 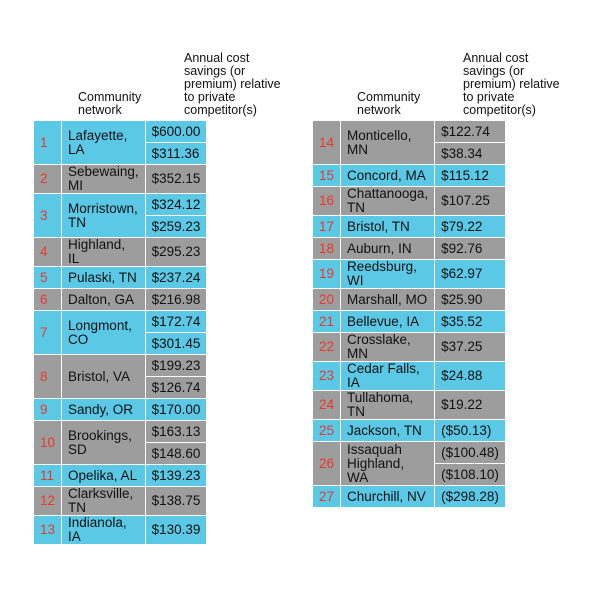 I want to click on rank-number: 16, so click(x=326, y=201).